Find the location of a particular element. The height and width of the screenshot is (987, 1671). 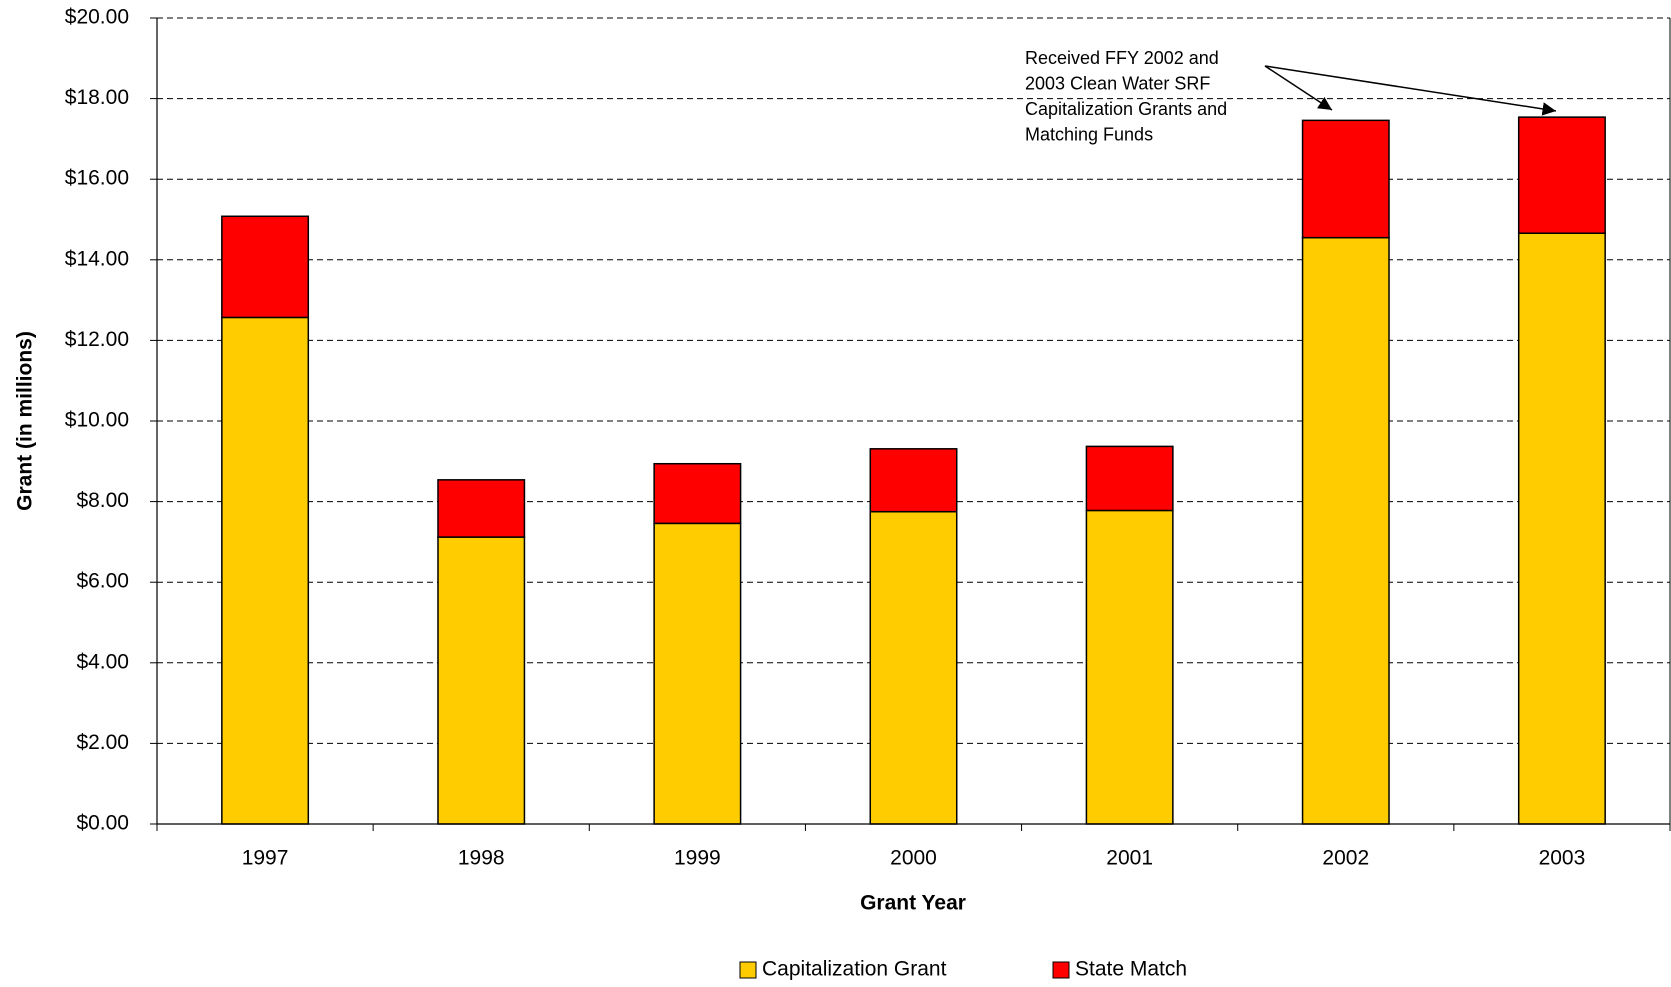

legend-label: State Match is located at coordinates (1131, 969).